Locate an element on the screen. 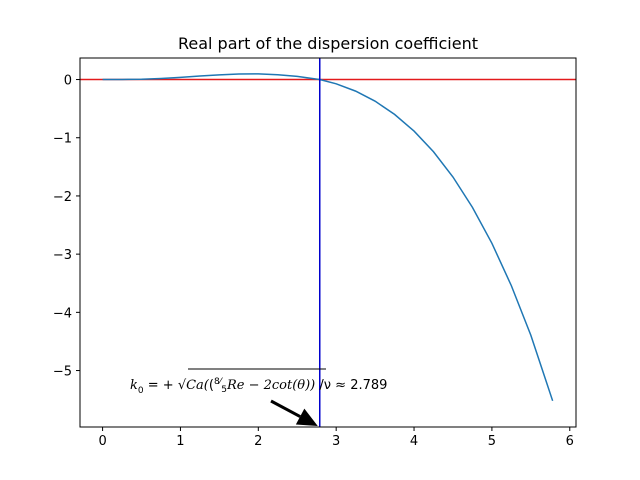 This screenshot has width=640, height=480. y-tick-label: −5 is located at coordinates (62, 372).